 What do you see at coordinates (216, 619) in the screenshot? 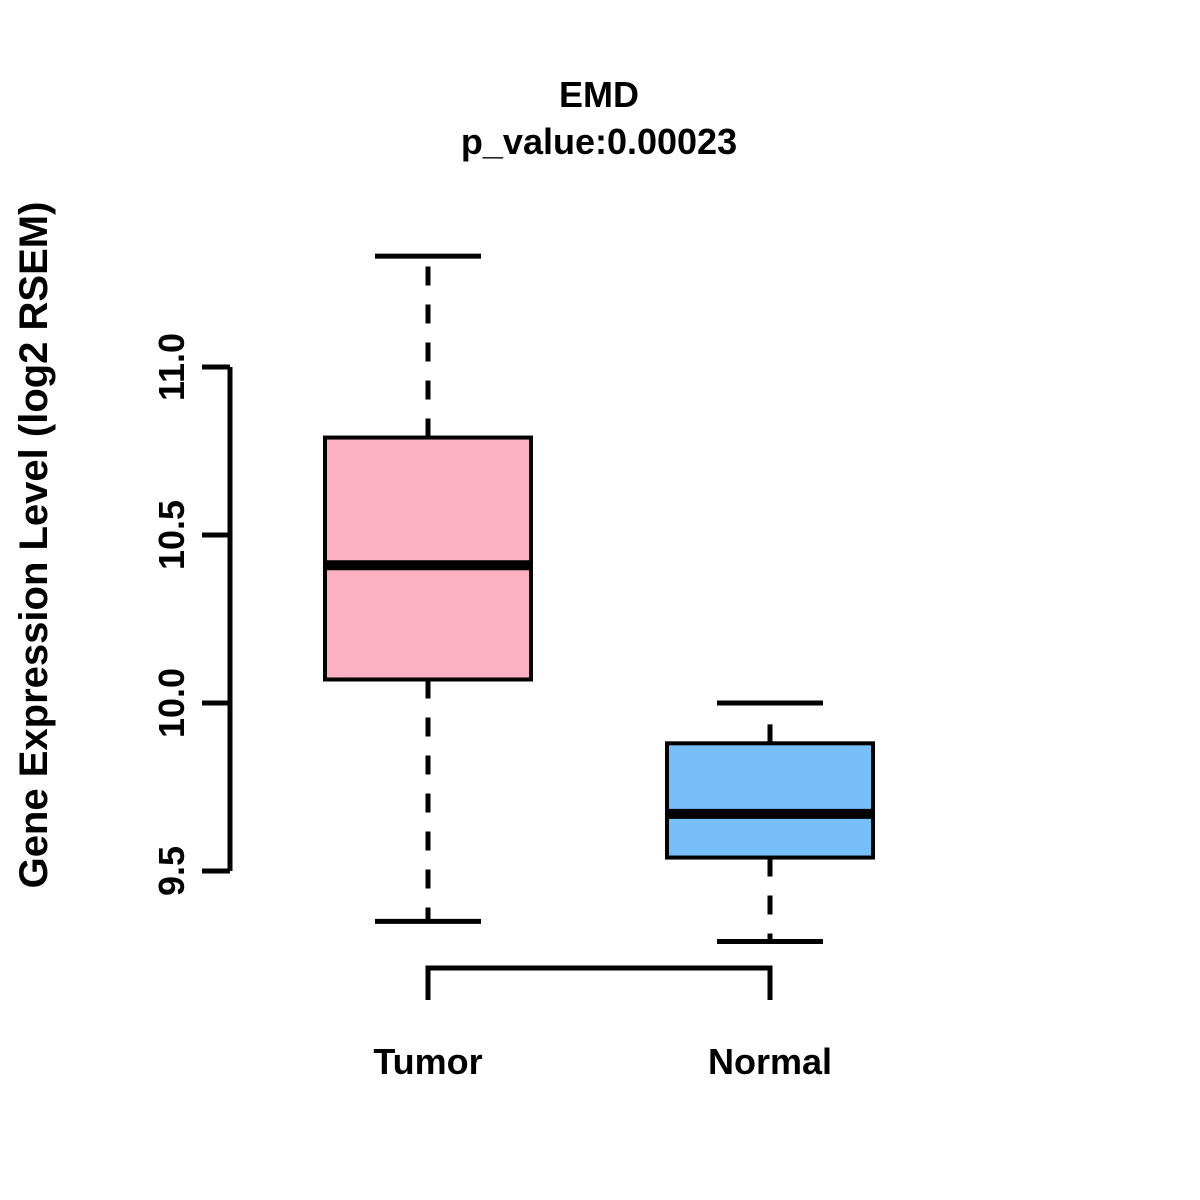
I see `y-axis-ticks` at bounding box center [216, 619].